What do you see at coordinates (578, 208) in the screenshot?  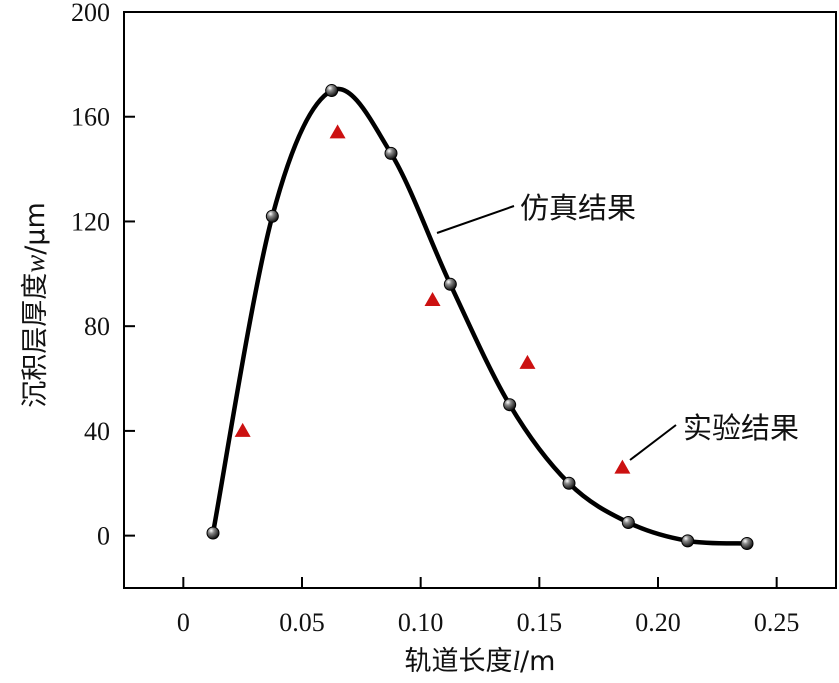 I see `simulation-annotation: 仿真结果` at bounding box center [578, 208].